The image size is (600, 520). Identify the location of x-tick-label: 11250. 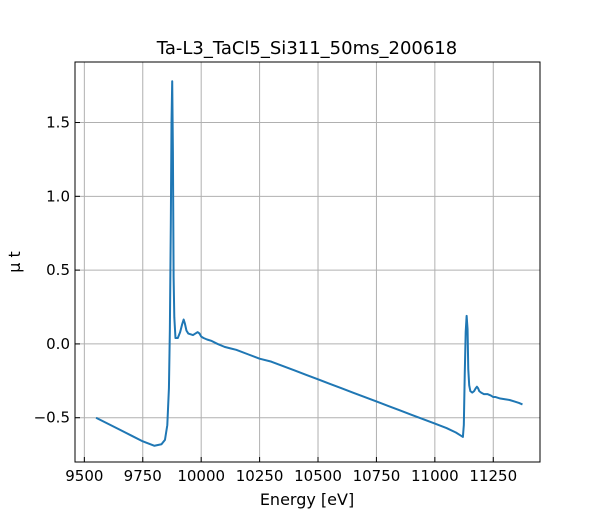
(493, 476).